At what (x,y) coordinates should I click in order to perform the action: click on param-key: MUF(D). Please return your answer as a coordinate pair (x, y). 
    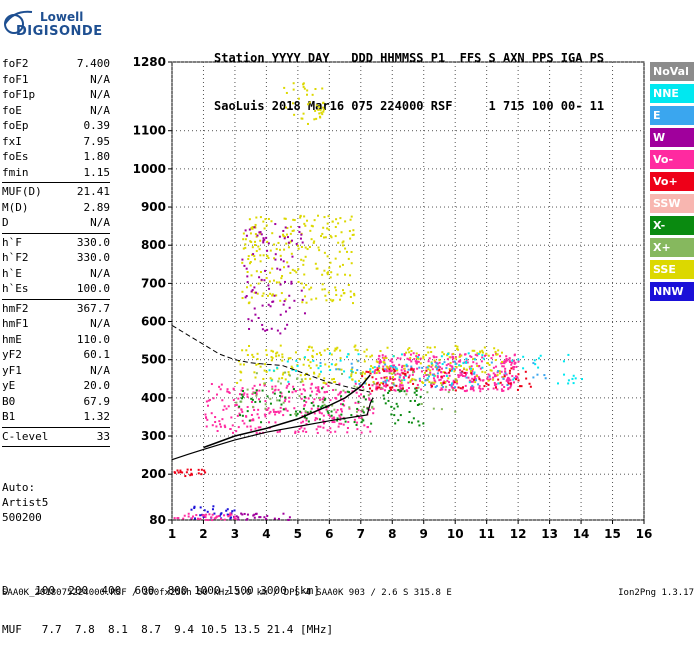
    Looking at the image, I should click on (22, 191).